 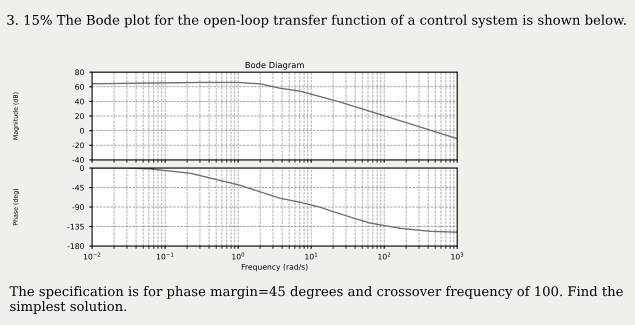 I want to click on chart-title: Bode Diagram, so click(x=275, y=66).